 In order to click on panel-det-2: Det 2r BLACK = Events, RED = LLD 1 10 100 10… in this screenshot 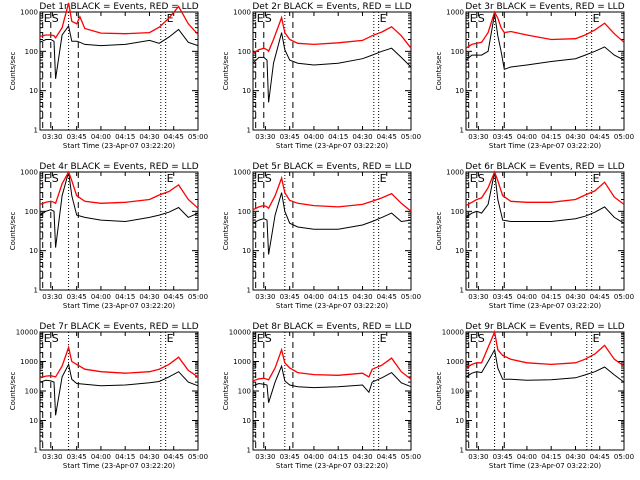, I will do `click(321, 76)`.